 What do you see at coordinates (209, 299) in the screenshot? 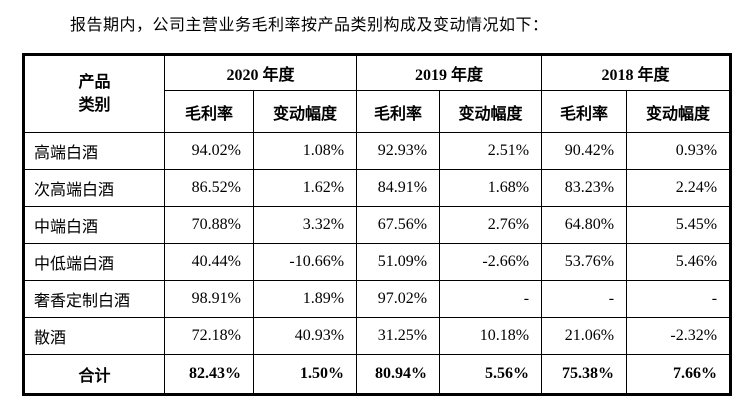
I see `gross-margin-2020-cell: 98.91%` at bounding box center [209, 299].